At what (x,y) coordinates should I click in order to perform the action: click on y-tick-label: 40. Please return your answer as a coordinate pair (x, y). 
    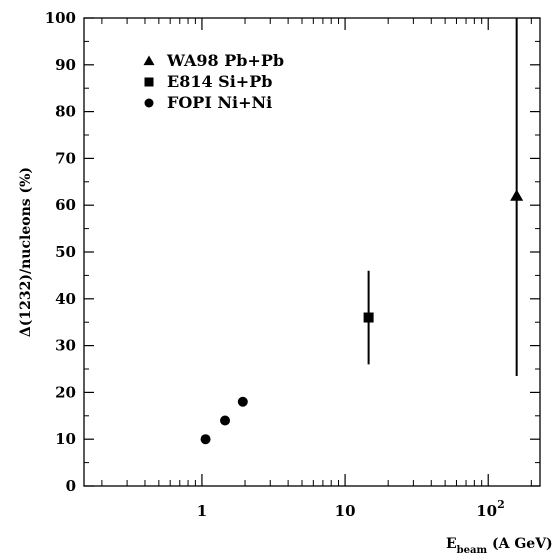
    Looking at the image, I should click on (65, 299).